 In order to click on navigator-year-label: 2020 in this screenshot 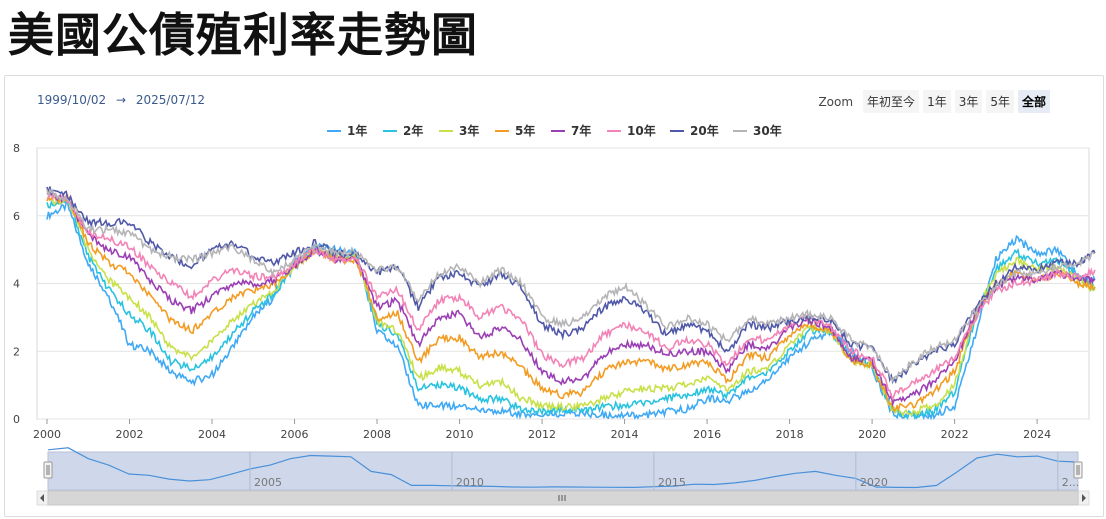, I will do `click(874, 482)`.